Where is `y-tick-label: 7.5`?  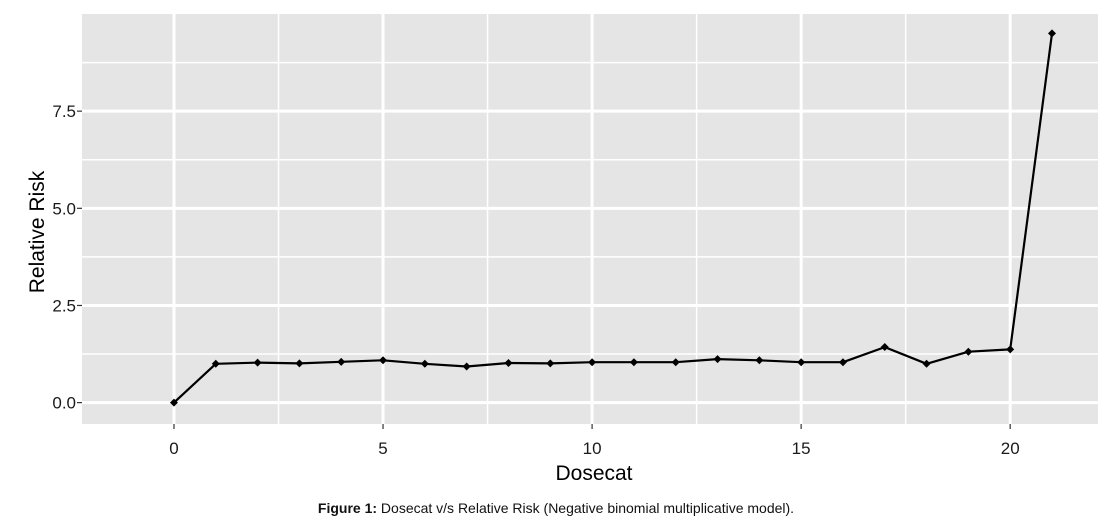
y-tick-label: 7.5 is located at coordinates (64, 111).